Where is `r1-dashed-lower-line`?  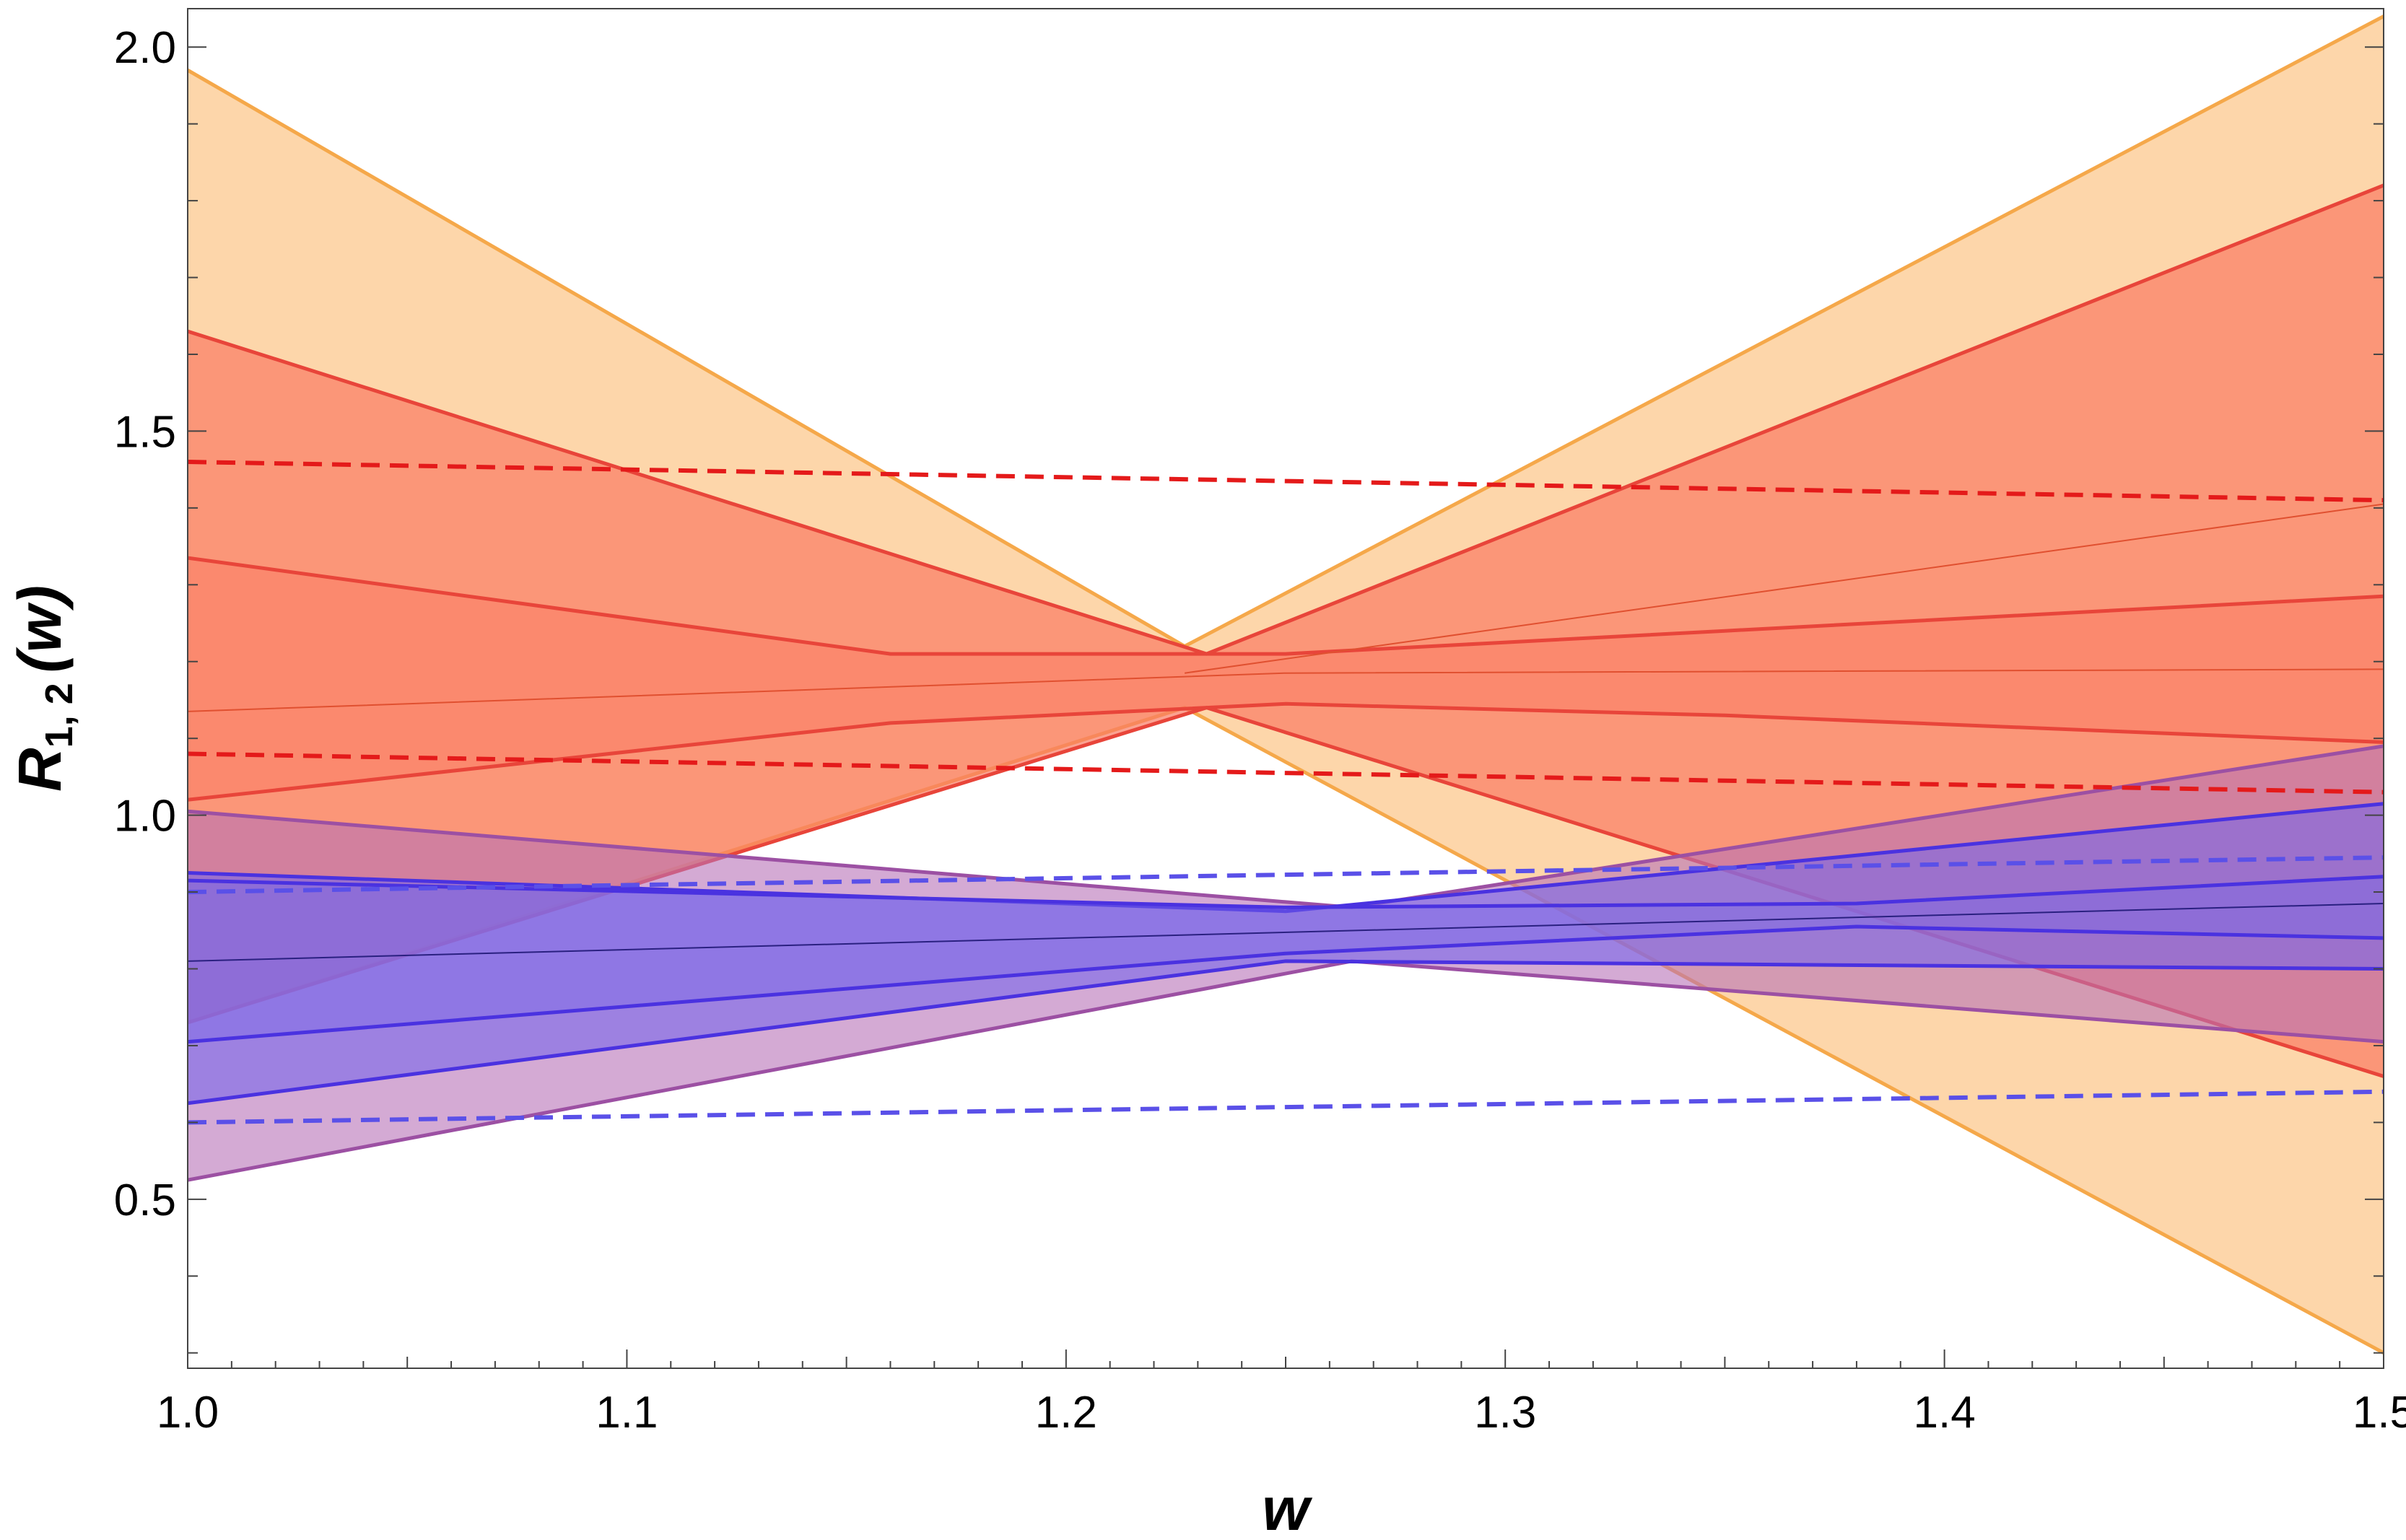
r1-dashed-lower-line is located at coordinates (1286, 773).